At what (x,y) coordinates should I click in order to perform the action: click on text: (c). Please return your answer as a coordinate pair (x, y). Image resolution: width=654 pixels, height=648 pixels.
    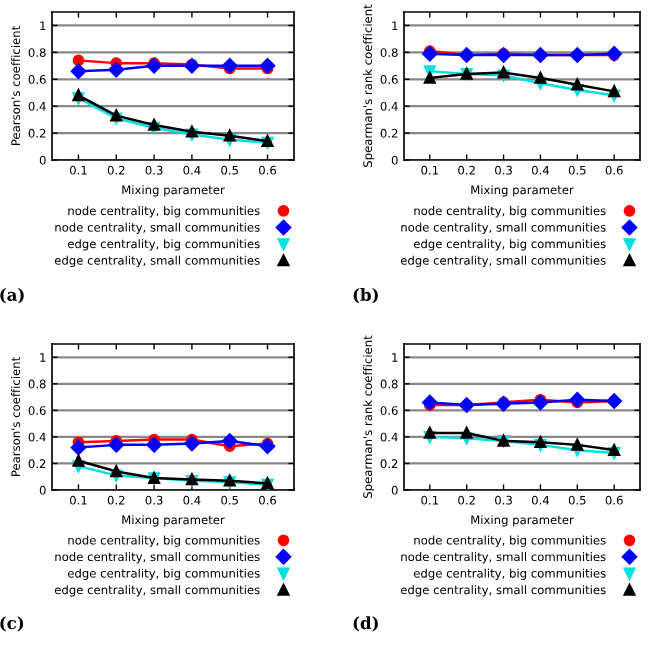
    Looking at the image, I should click on (12, 624).